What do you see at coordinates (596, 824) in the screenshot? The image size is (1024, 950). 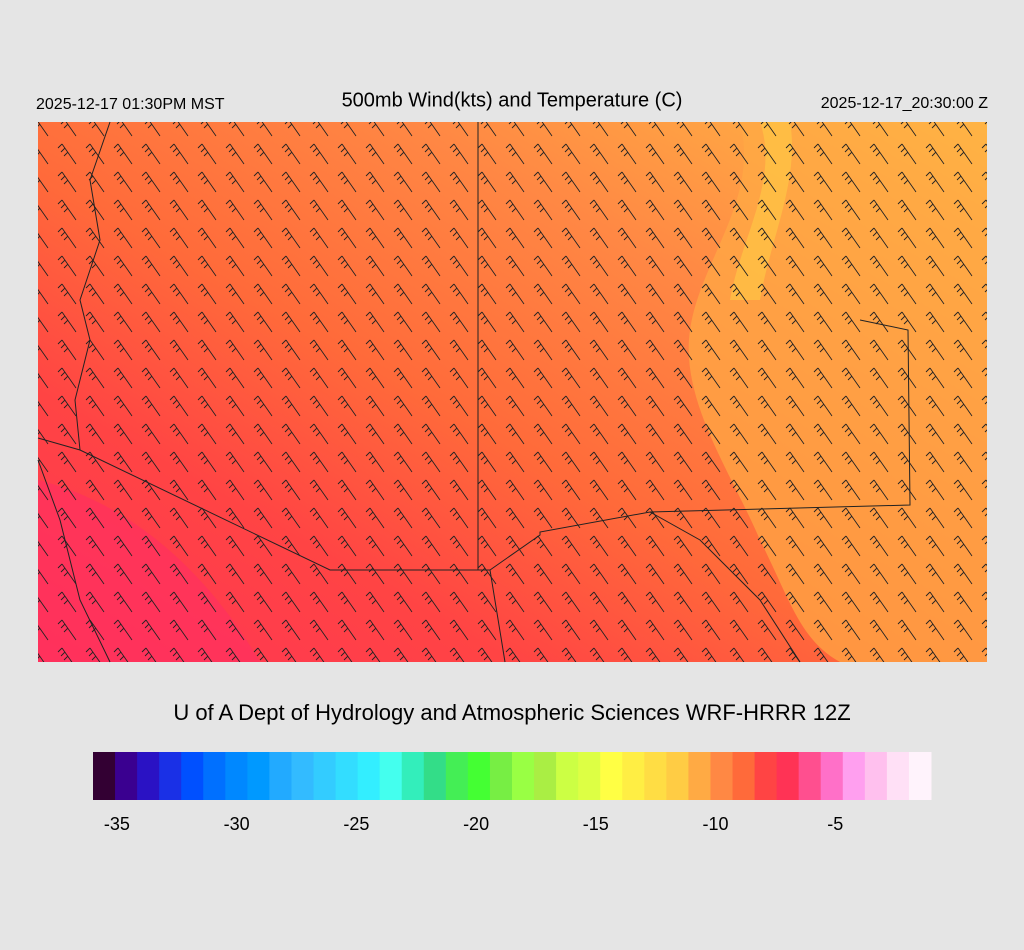 I see `colorbar-tick-label: -15` at bounding box center [596, 824].